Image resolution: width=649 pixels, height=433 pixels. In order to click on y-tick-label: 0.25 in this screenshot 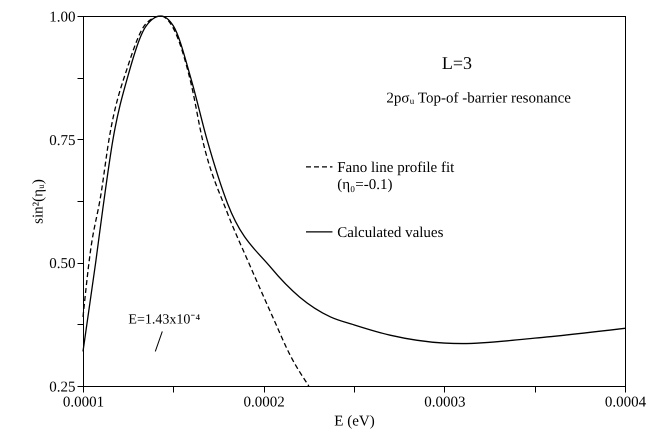, I will do `click(62, 388)`.